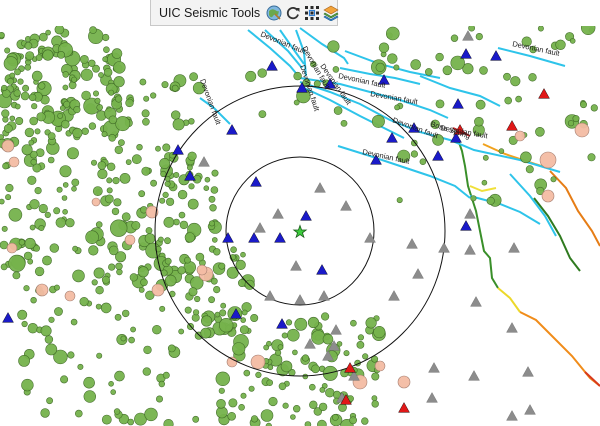  I want to click on refresh-icon, so click(293, 13).